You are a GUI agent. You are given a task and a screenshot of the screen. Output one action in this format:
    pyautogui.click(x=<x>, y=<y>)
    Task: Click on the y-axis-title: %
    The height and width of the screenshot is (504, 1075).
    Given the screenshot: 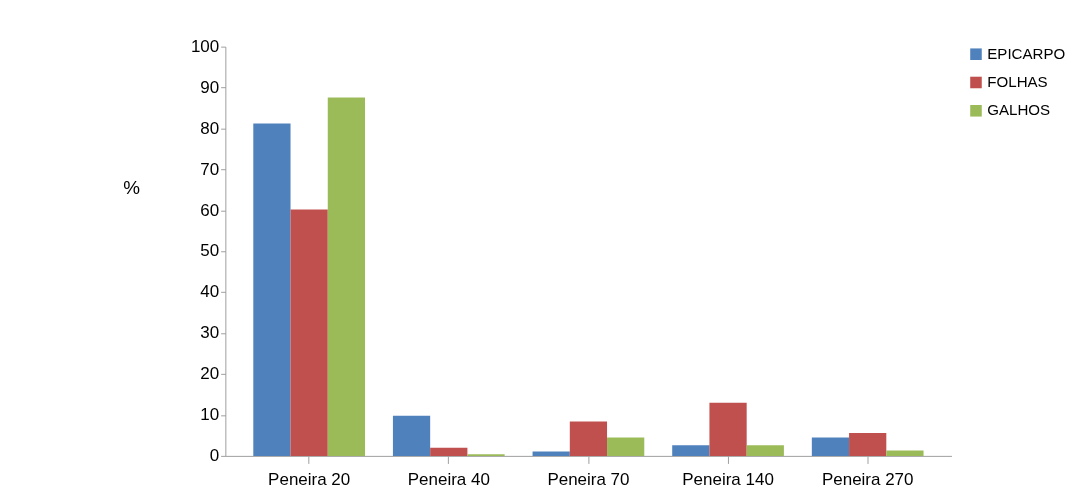 What is the action you would take?
    pyautogui.click(x=132, y=188)
    